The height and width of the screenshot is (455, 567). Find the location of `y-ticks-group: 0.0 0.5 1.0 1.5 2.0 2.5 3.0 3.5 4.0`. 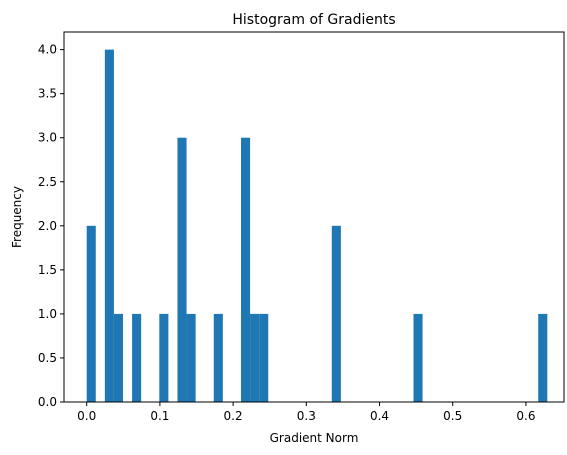

y-ticks-group: 0.0 0.5 1.0 1.5 2.0 2.5 3.0 3.5 4.0 is located at coordinates (51, 226).